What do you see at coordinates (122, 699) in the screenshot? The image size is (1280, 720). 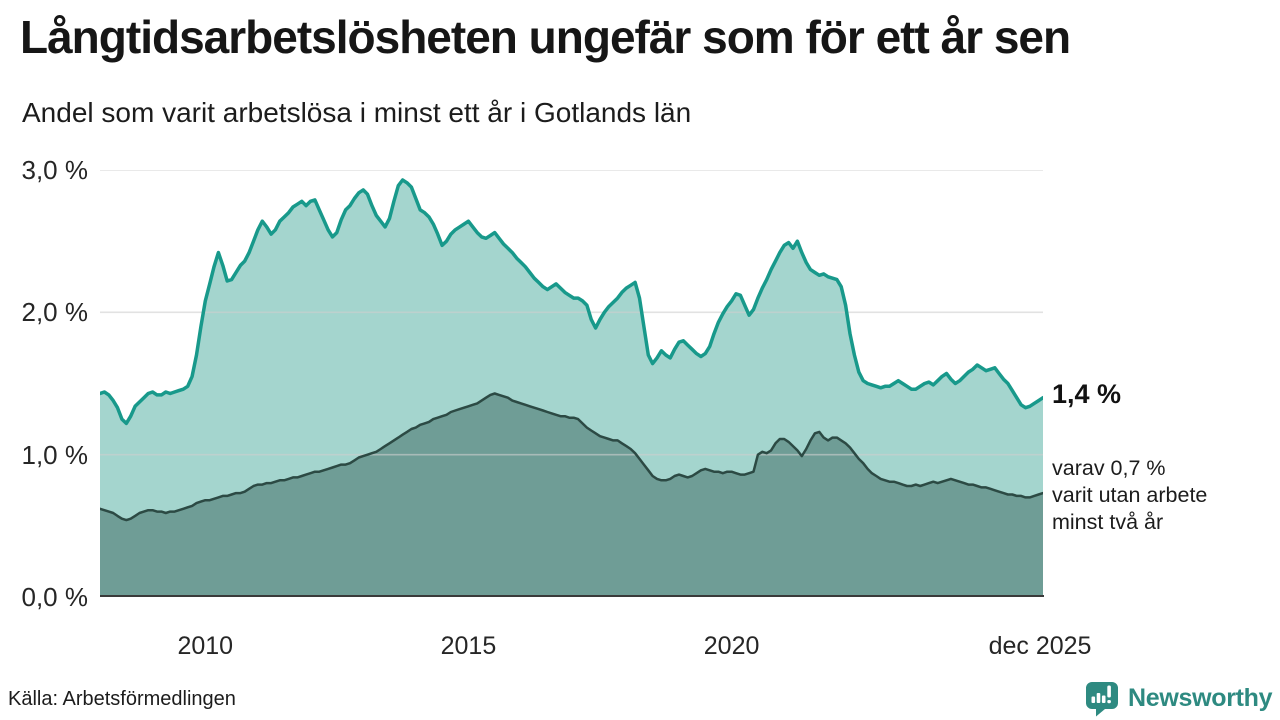 I see `source-text: Källa: Arbetsförmedlingen` at bounding box center [122, 699].